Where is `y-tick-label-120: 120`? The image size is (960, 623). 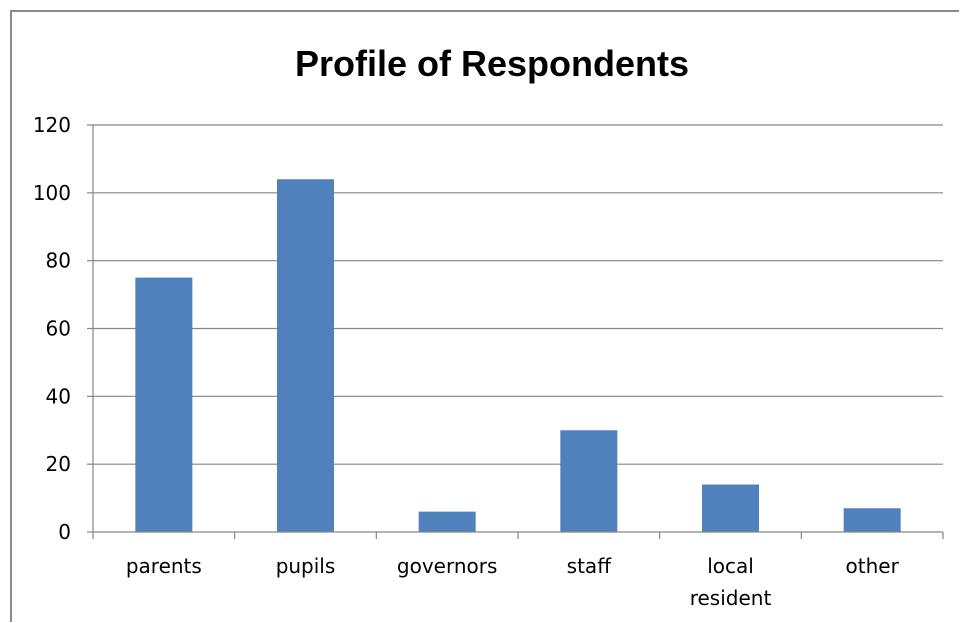 y-tick-label-120: 120 is located at coordinates (52, 125).